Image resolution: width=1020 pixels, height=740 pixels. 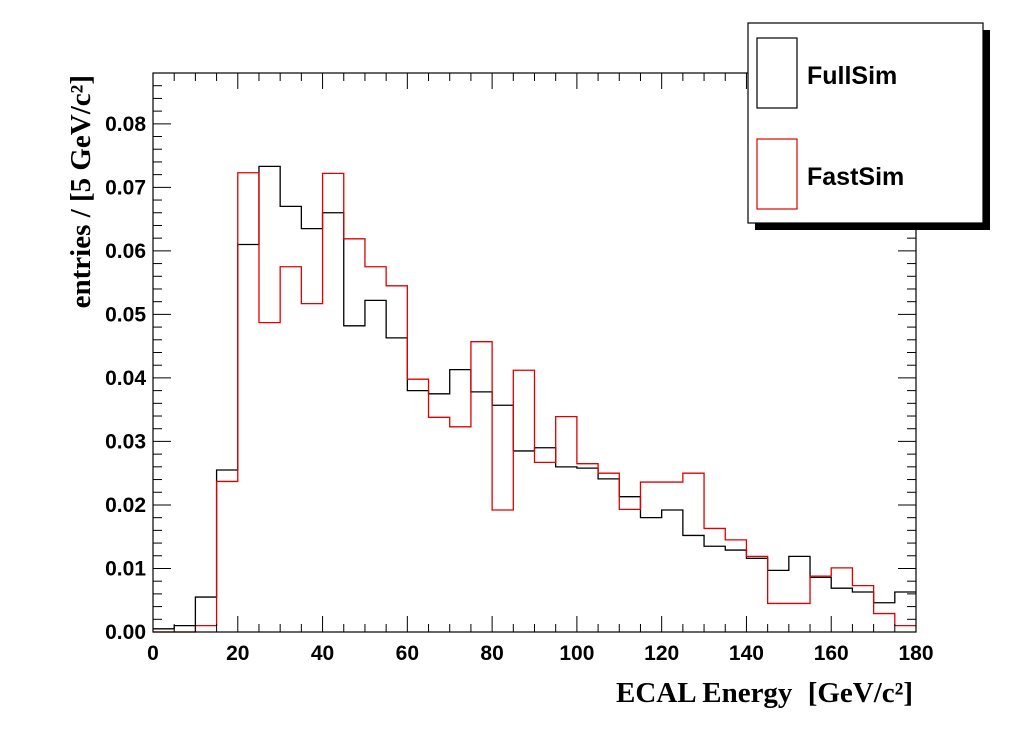 I want to click on x-axis-unit: [GeV/c²], so click(x=860, y=693).